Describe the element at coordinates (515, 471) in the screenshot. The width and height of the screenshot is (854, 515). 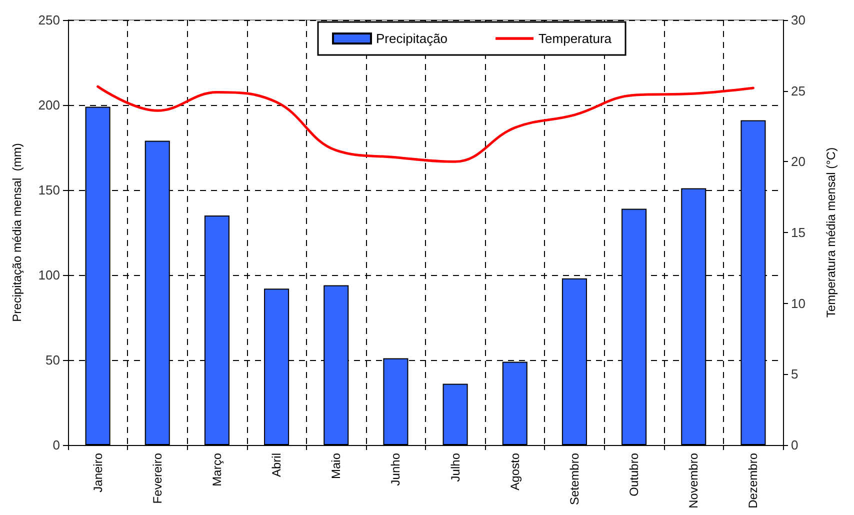
I see `x-tick-label: Agosto` at that location.